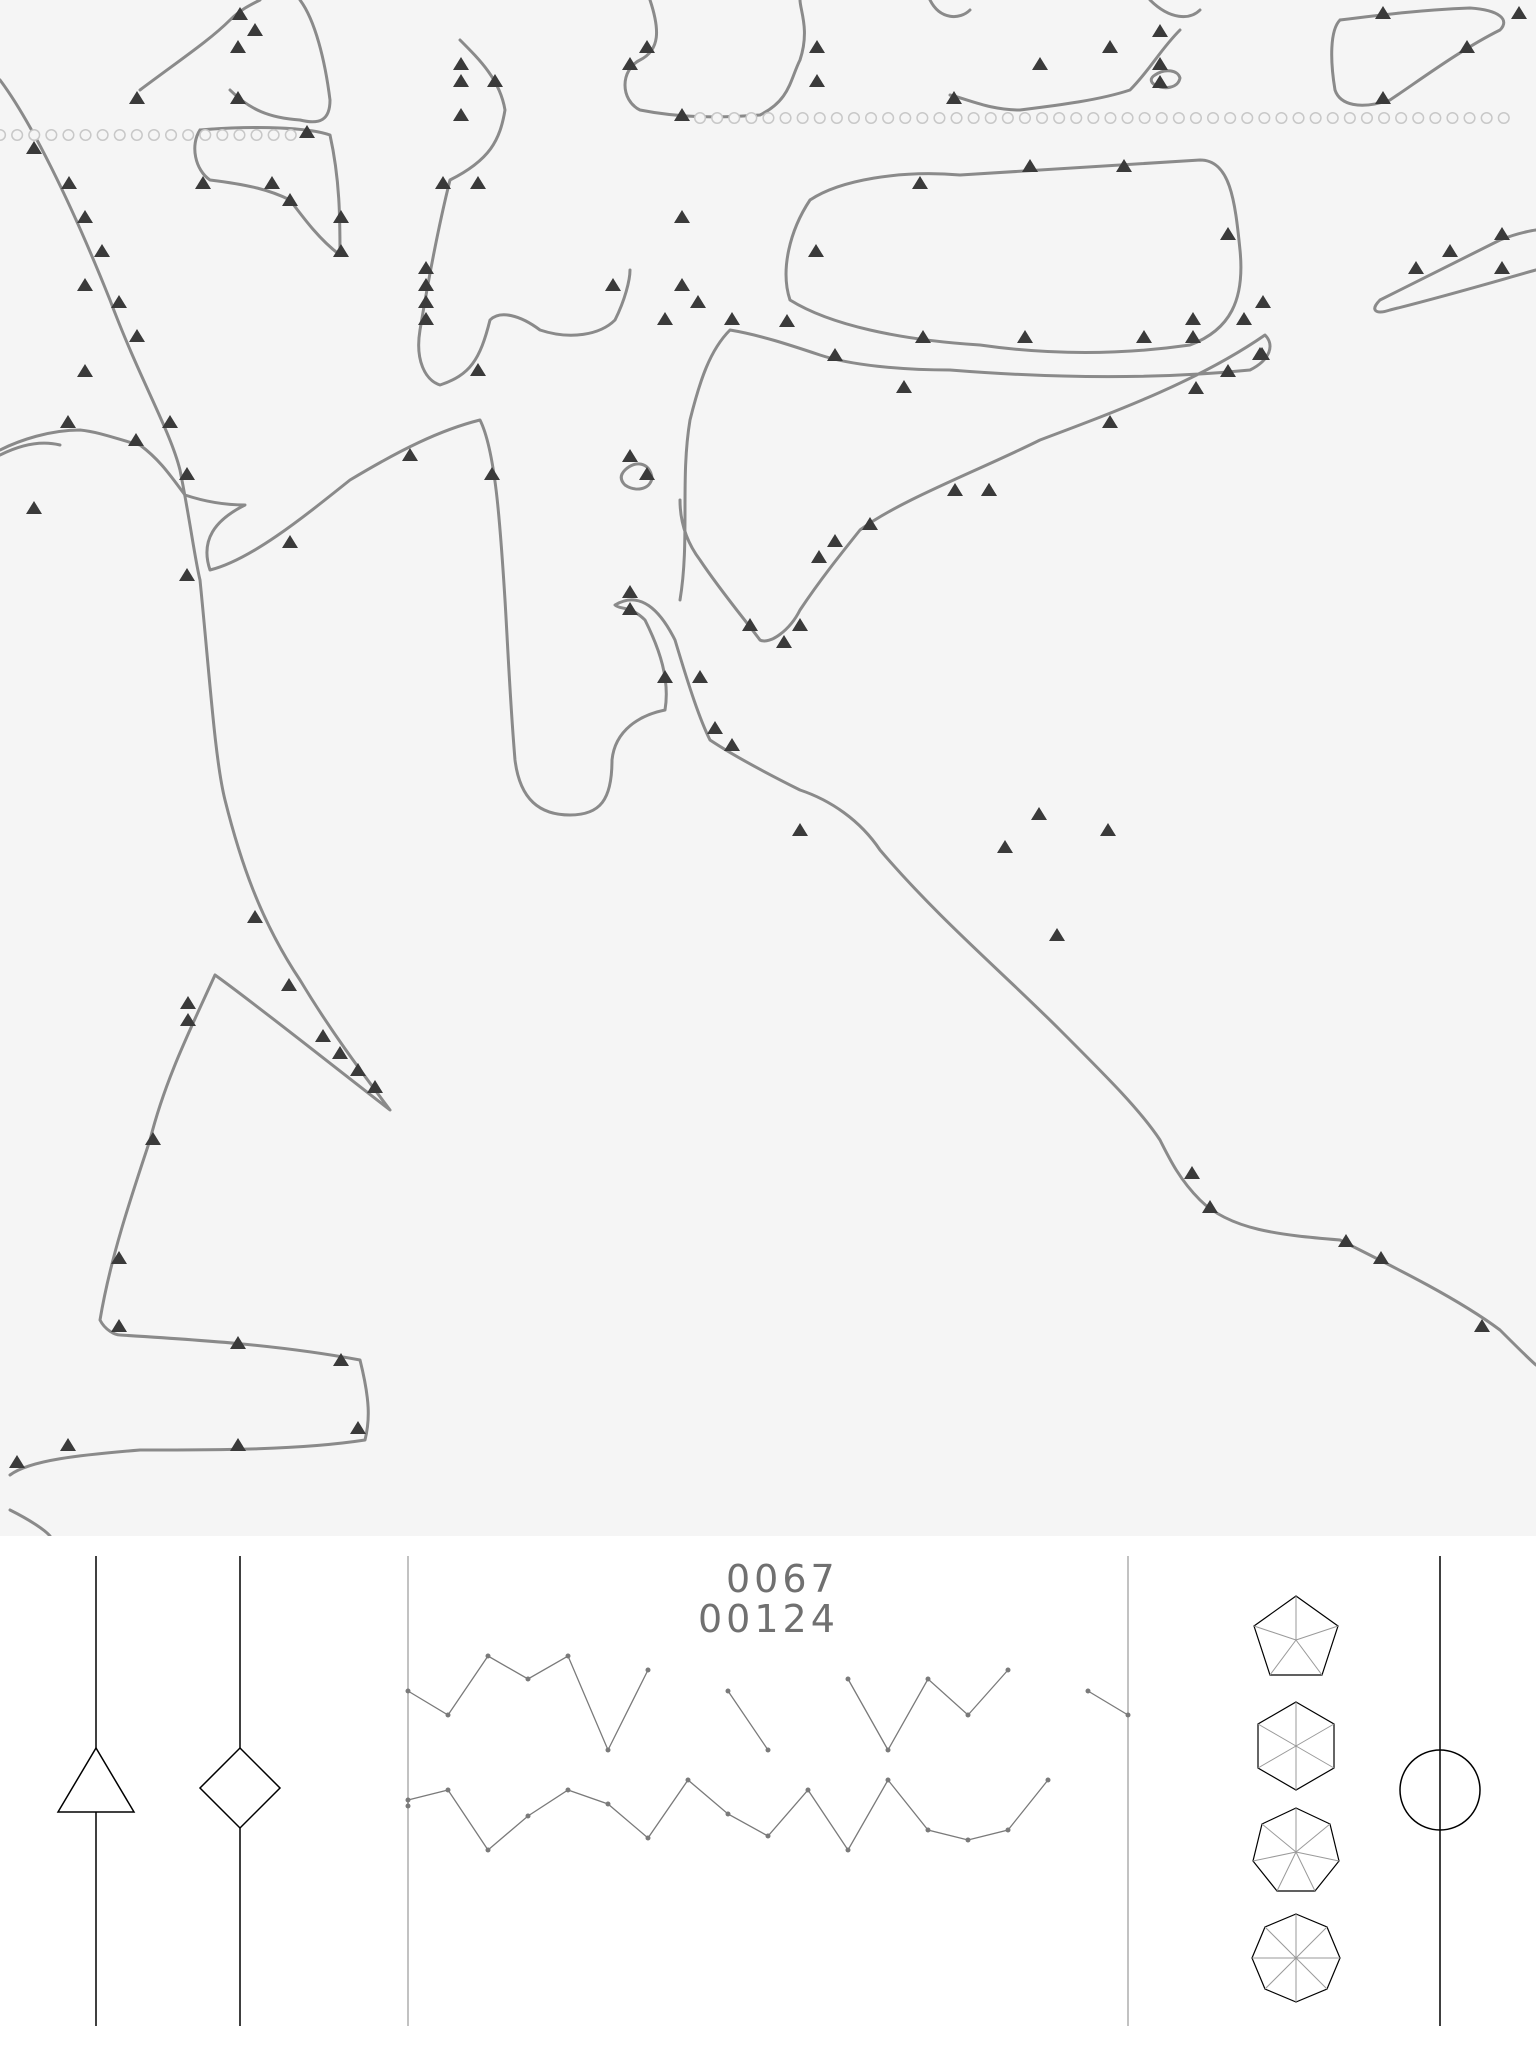 The width and height of the screenshot is (1536, 2048). I want to click on triangle-slider-handle, so click(96, 1779).